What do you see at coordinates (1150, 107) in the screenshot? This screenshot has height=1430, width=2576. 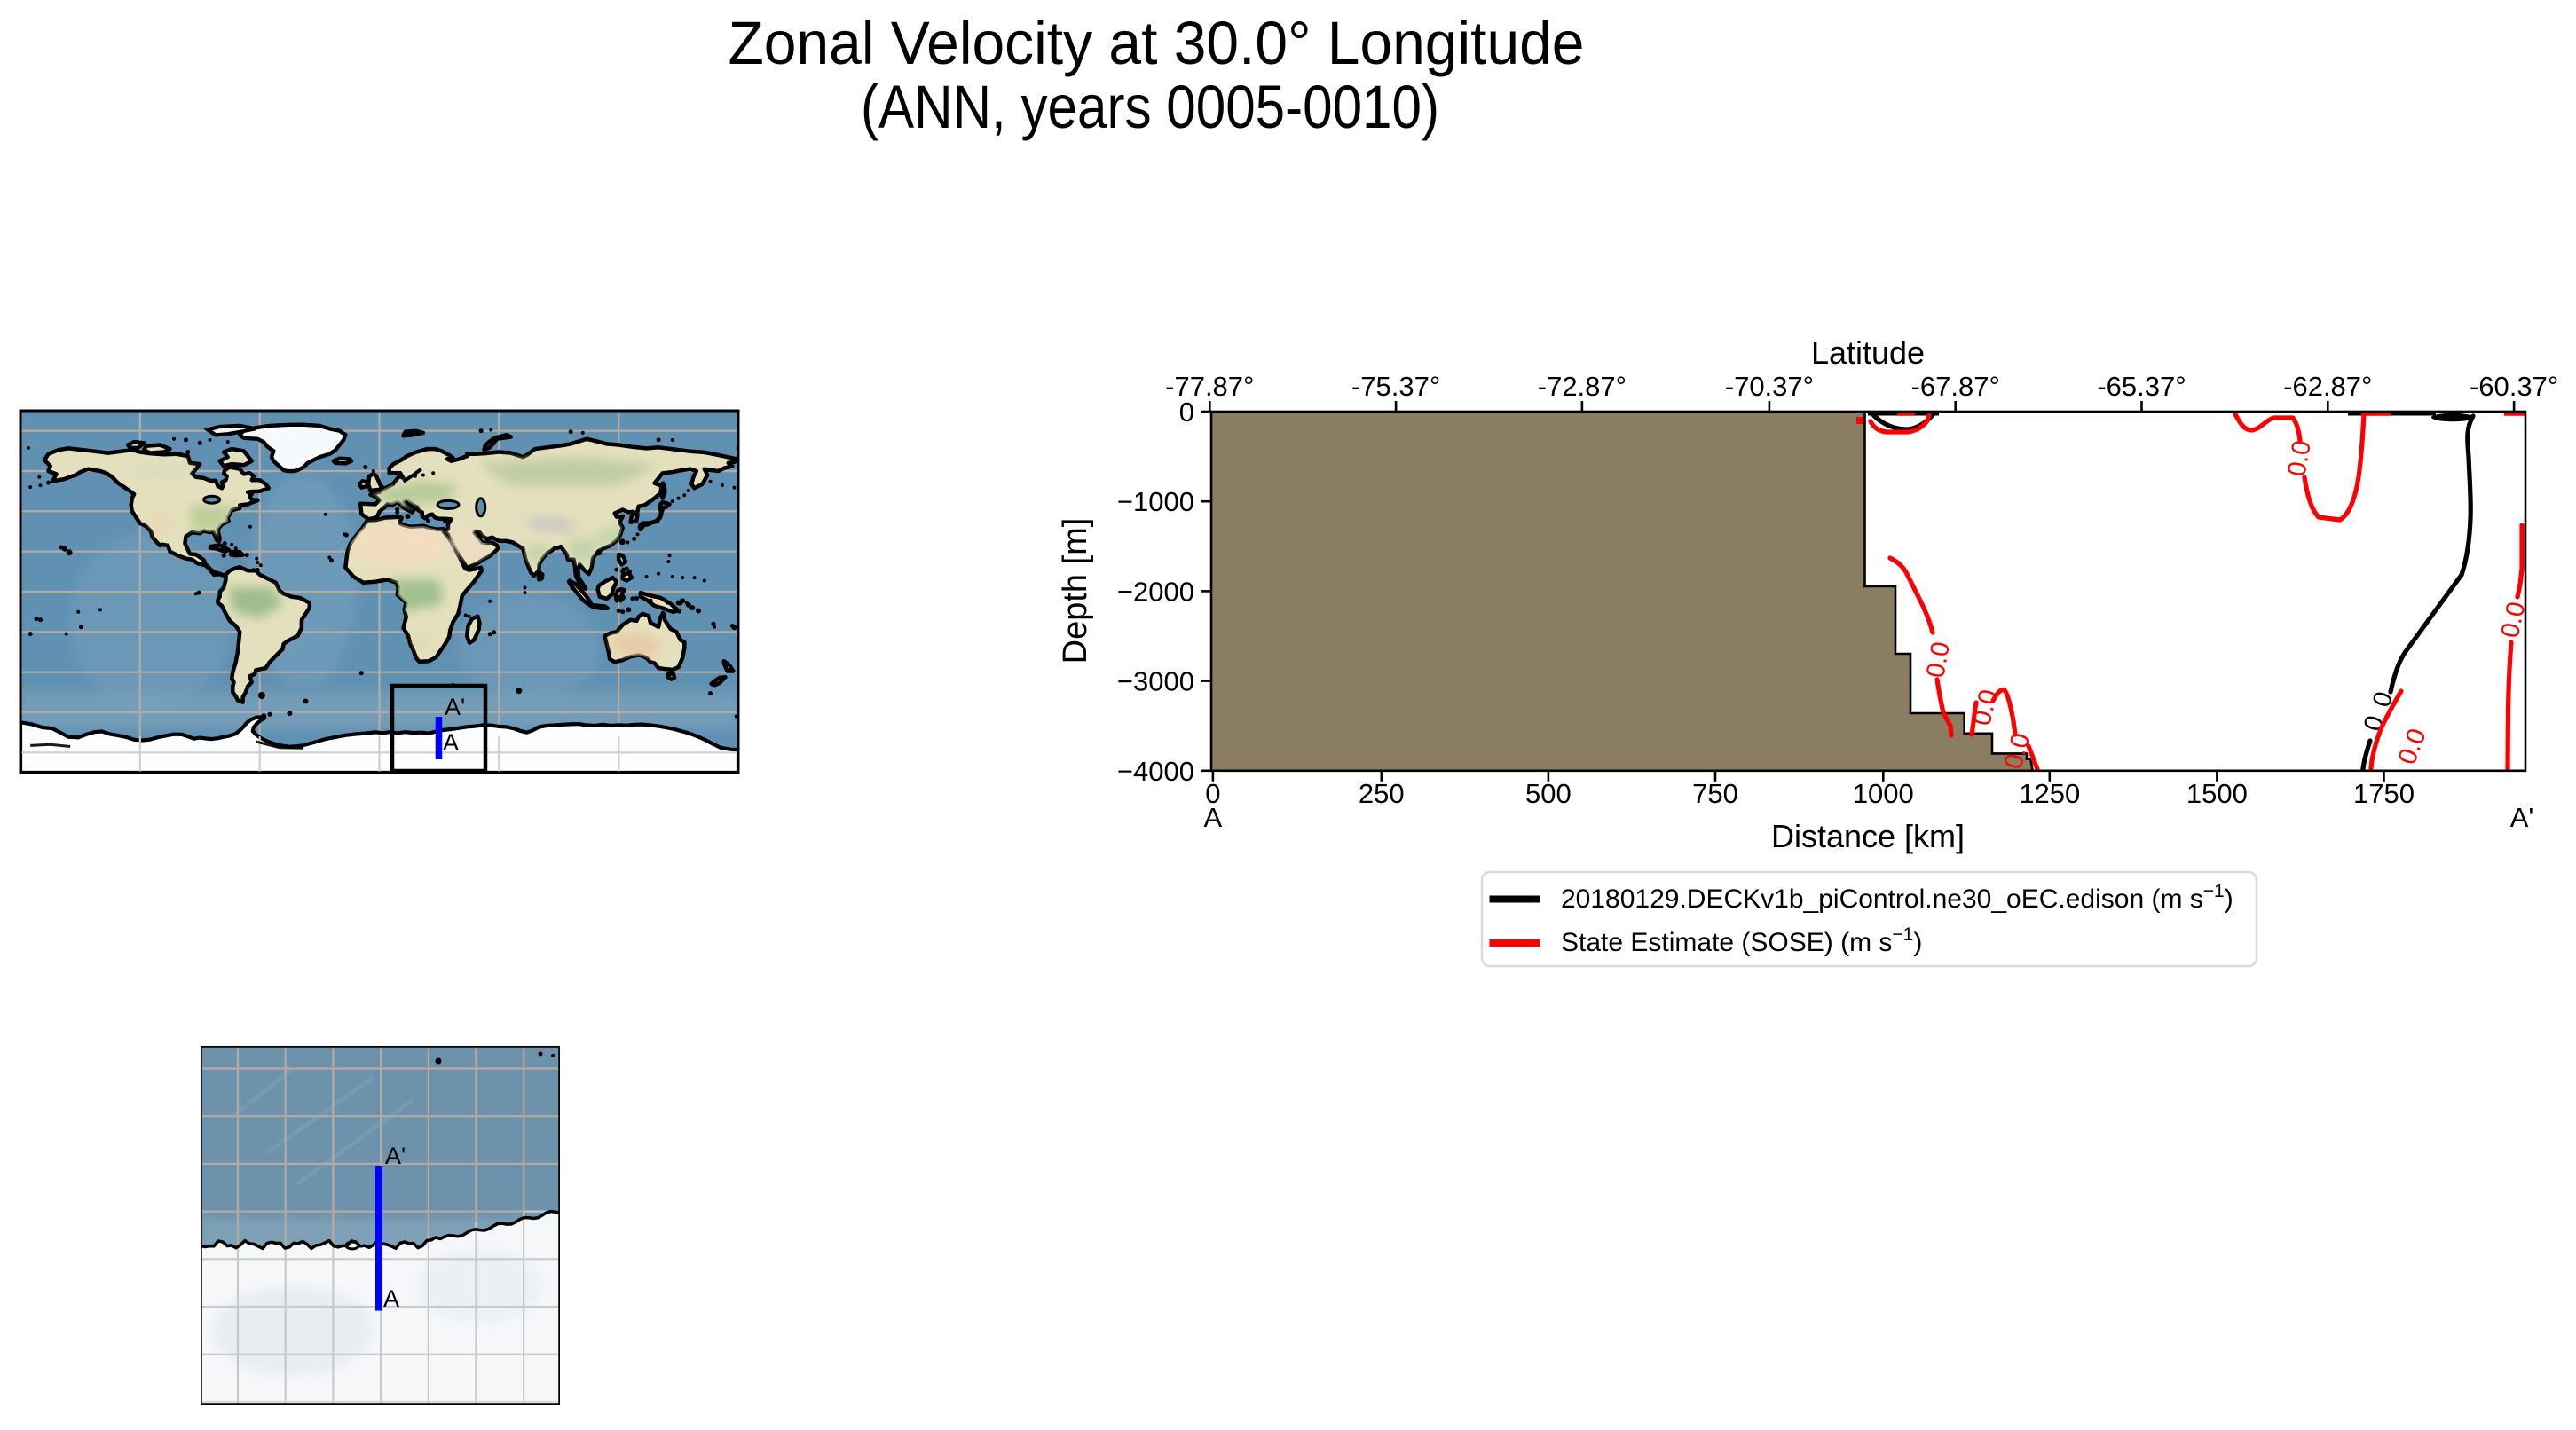 I see `svg-text: (ANN, years 0005-0010)` at bounding box center [1150, 107].